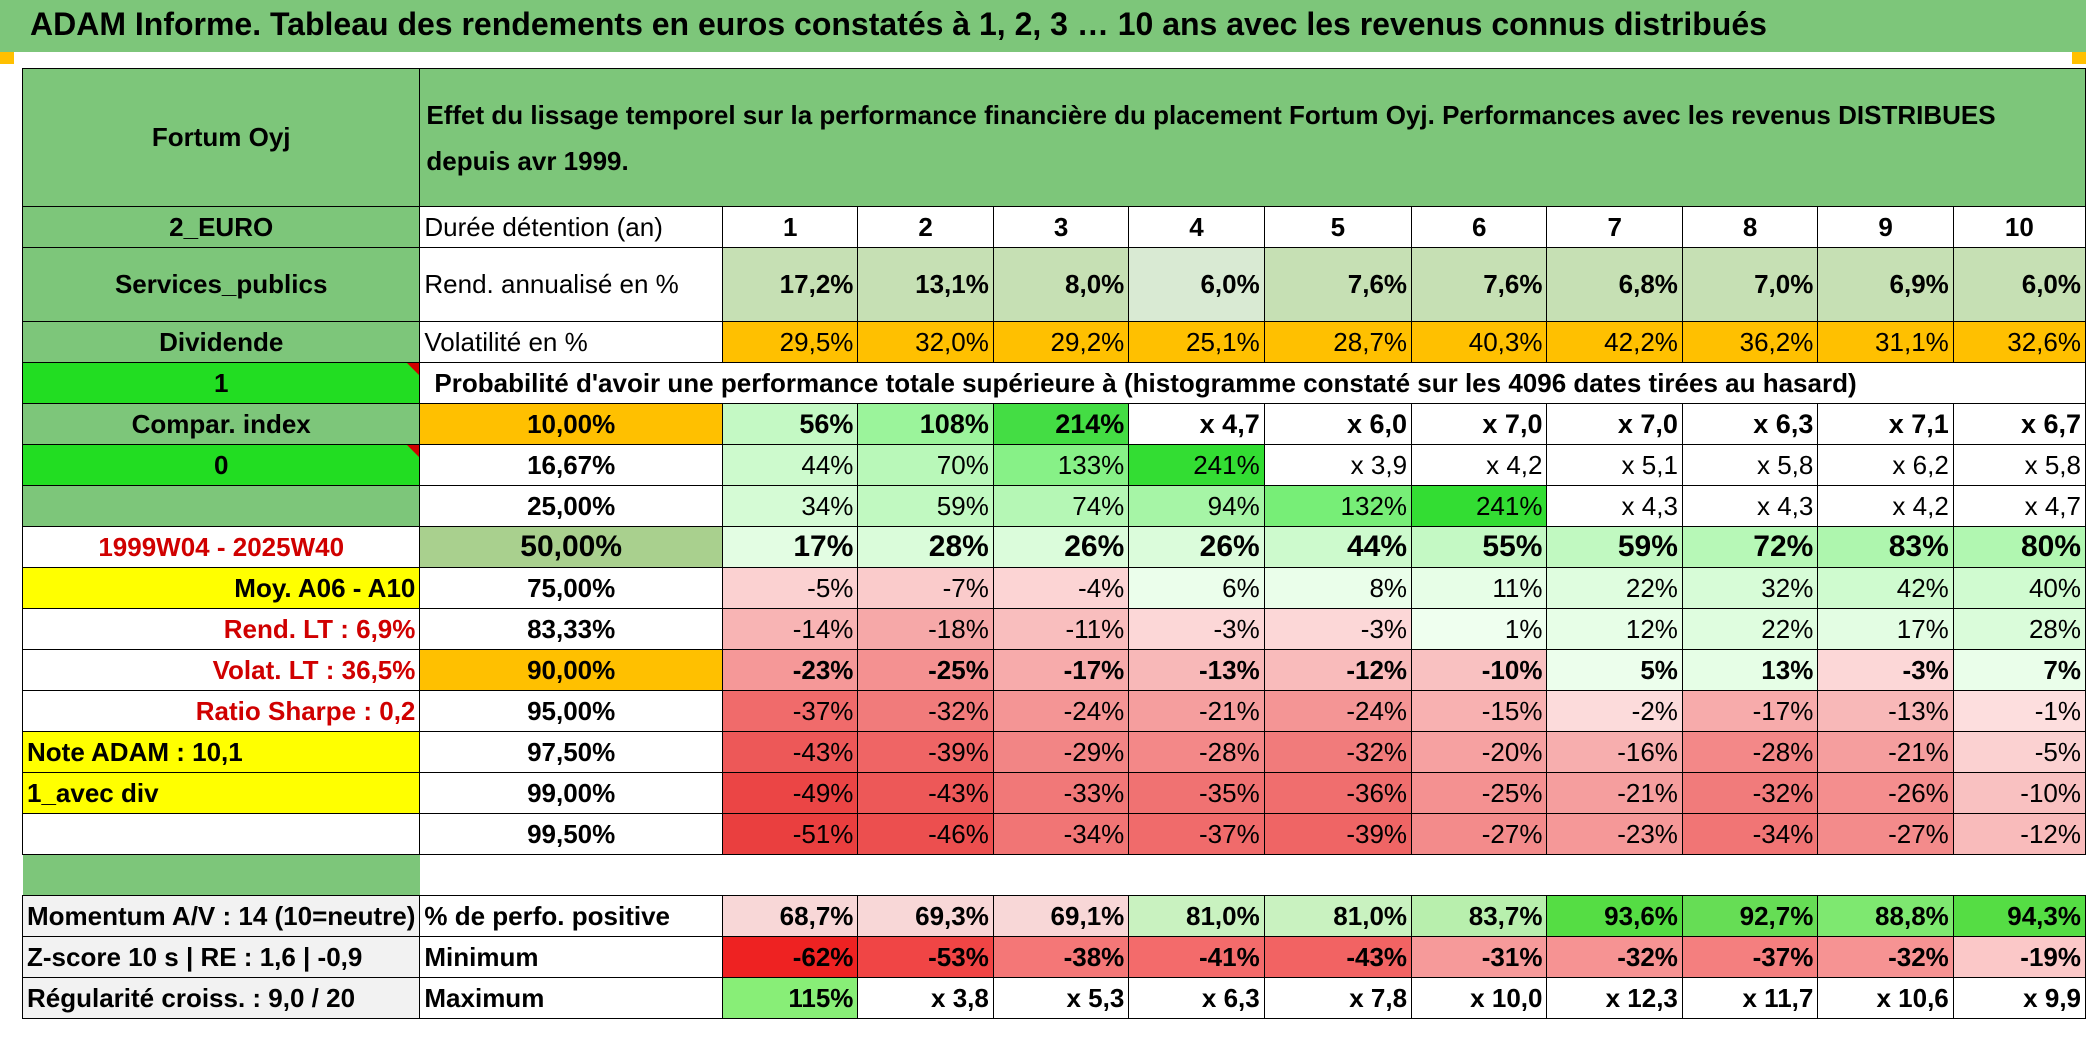 This screenshot has width=2086, height=1044. I want to click on percentile-label: 97,50%, so click(571, 752).